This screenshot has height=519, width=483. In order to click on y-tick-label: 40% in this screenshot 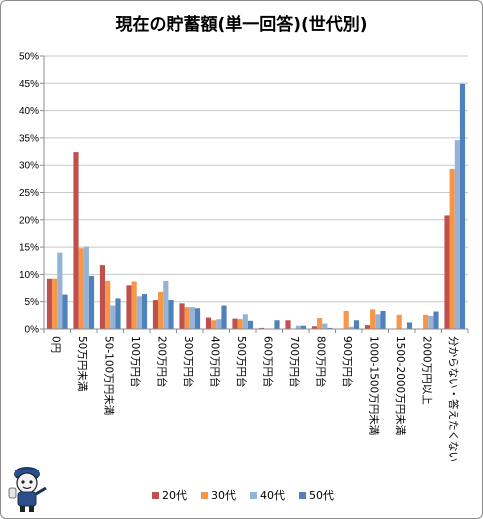, I will do `click(29, 111)`.